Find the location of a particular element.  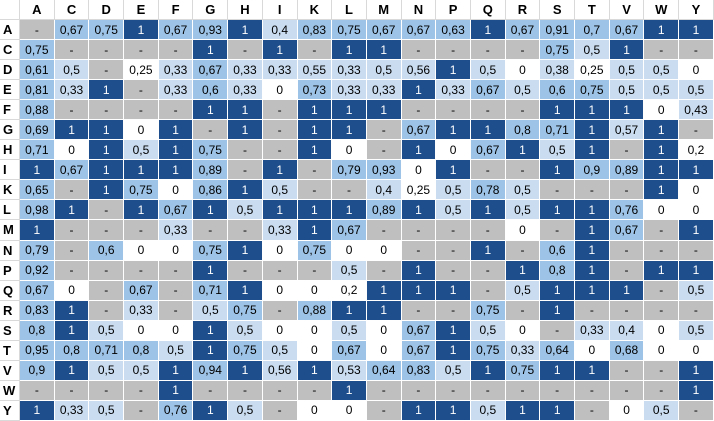

column-header: F is located at coordinates (176, 10).